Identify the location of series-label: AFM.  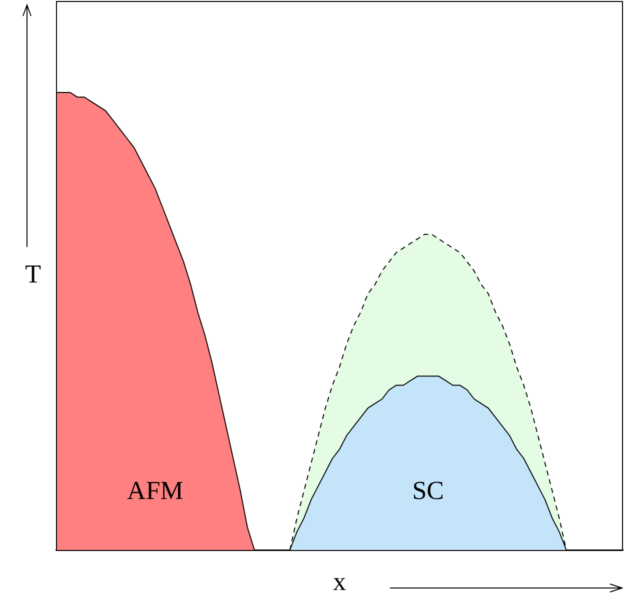
(155, 490).